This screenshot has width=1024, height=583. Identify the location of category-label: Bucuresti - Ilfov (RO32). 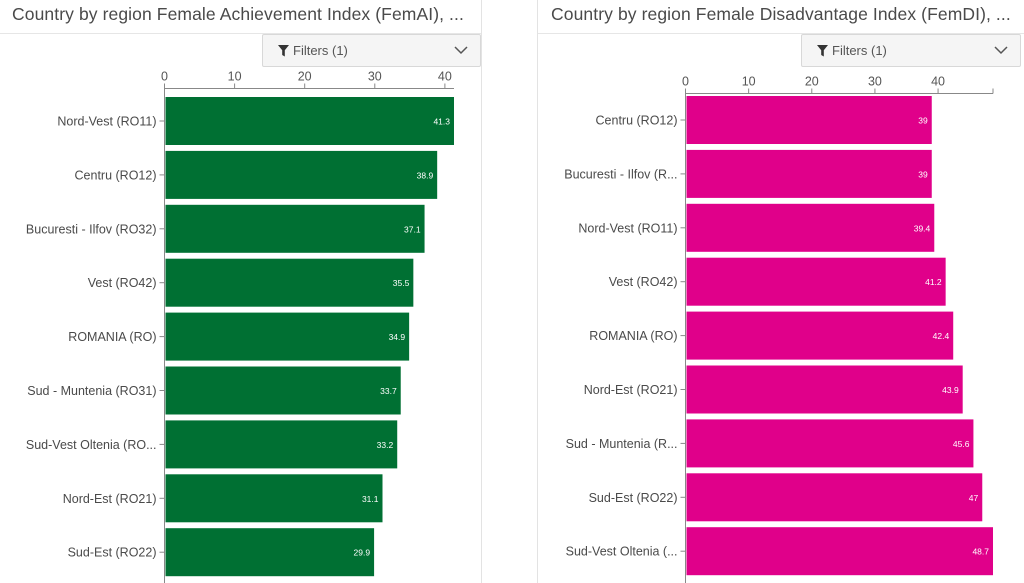
(91, 229).